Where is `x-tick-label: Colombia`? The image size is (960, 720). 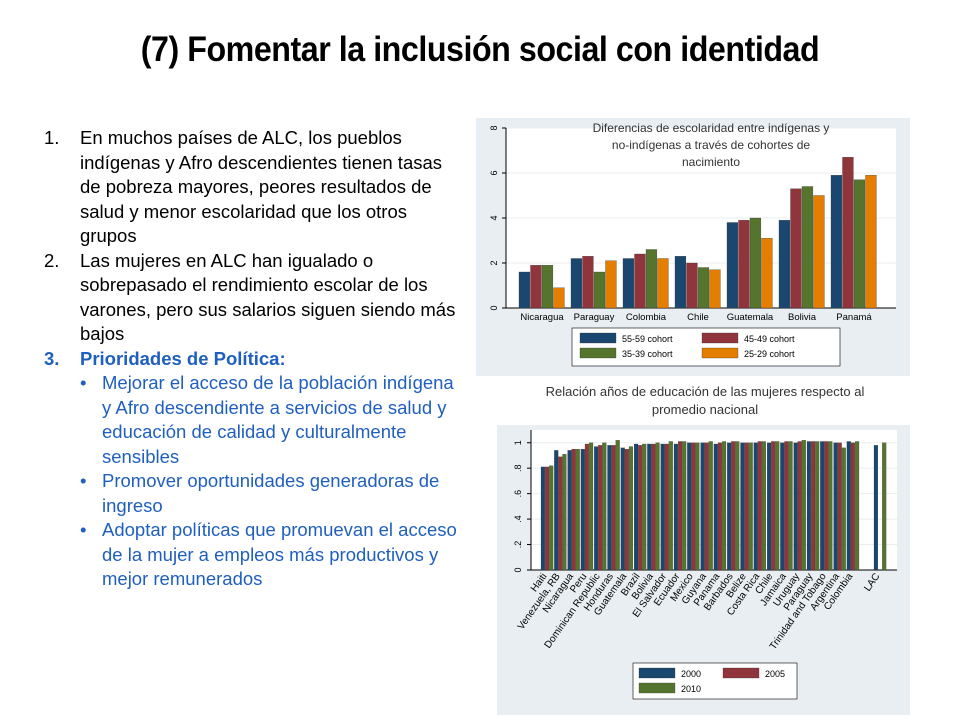
x-tick-label: Colombia is located at coordinates (646, 317).